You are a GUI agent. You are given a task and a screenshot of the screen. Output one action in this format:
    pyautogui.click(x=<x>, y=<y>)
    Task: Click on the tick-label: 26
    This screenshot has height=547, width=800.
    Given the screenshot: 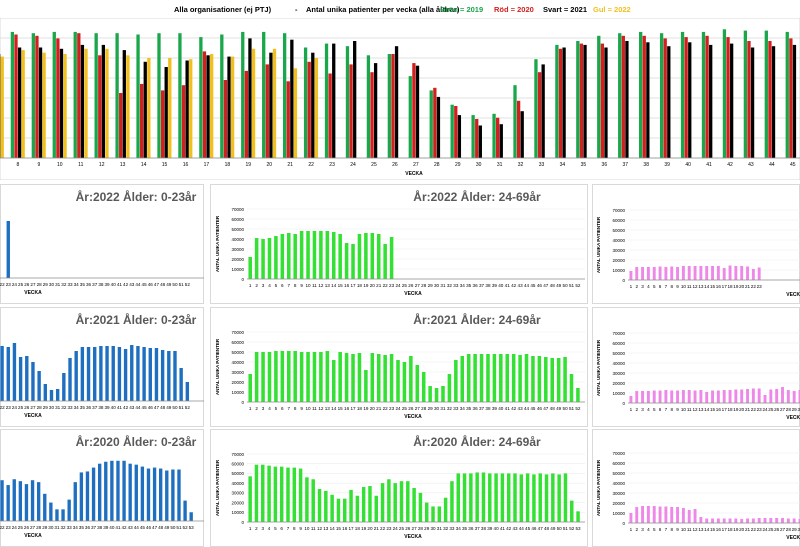 What is the action you would take?
    pyautogui.click(x=27, y=407)
    